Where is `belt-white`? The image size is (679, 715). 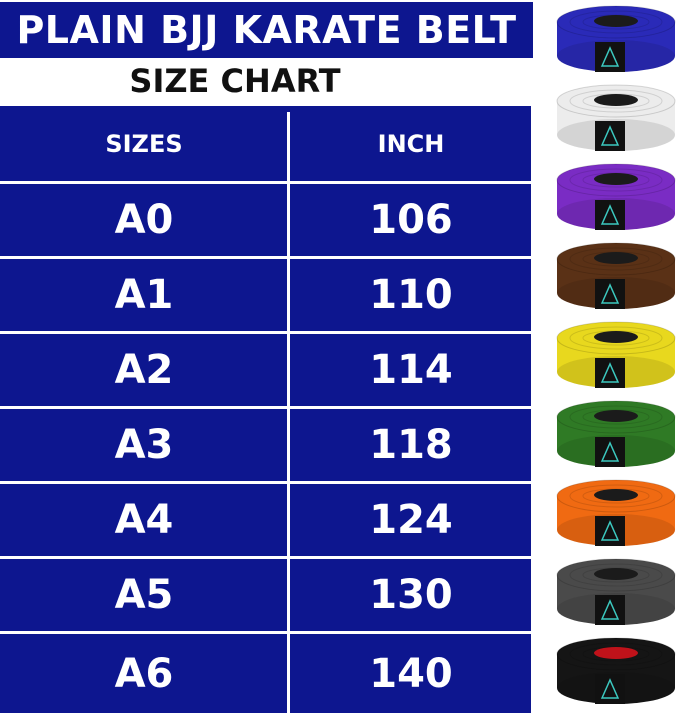
belt-white is located at coordinates (616, 118).